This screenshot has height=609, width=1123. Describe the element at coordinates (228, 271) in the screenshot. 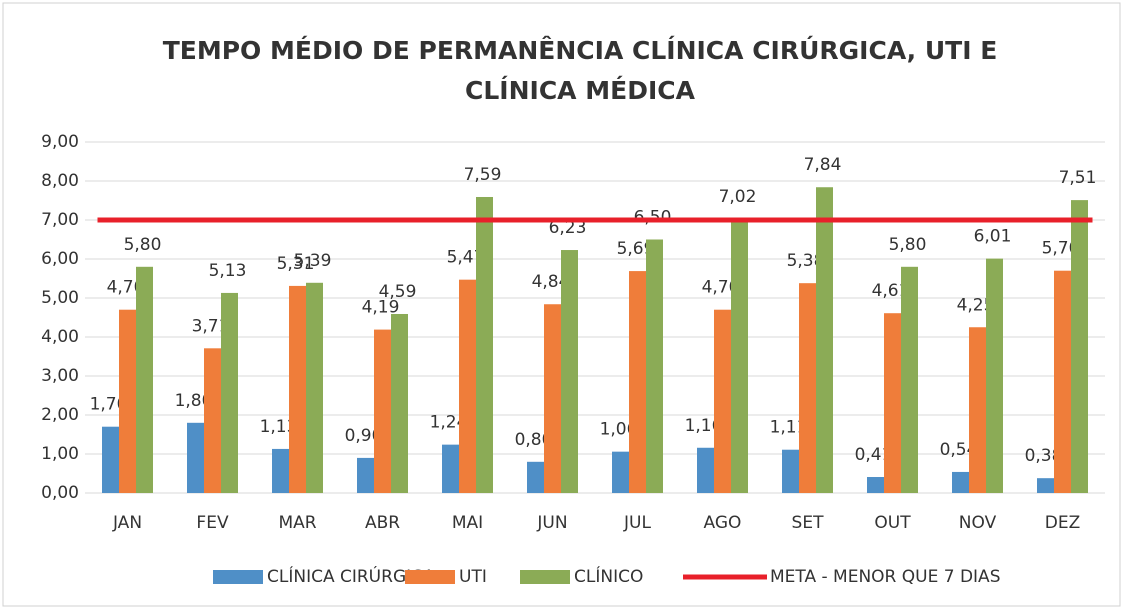

I see `data-label: 5,13` at that location.